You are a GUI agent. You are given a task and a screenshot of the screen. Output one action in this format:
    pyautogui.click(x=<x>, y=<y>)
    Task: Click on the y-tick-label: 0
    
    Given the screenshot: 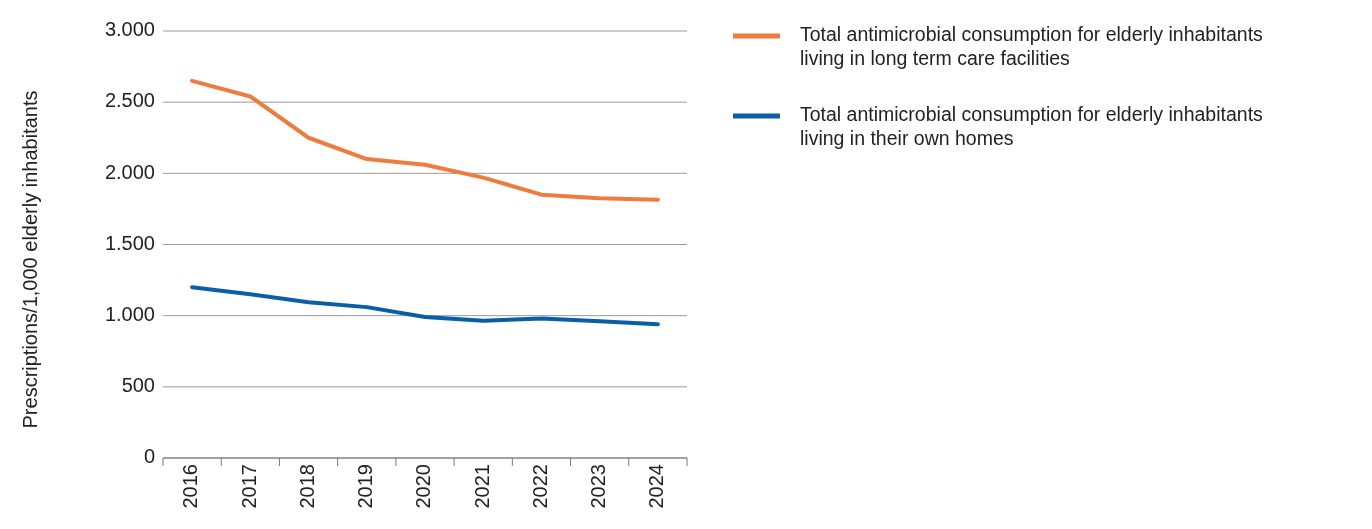 What is the action you would take?
    pyautogui.click(x=149, y=456)
    